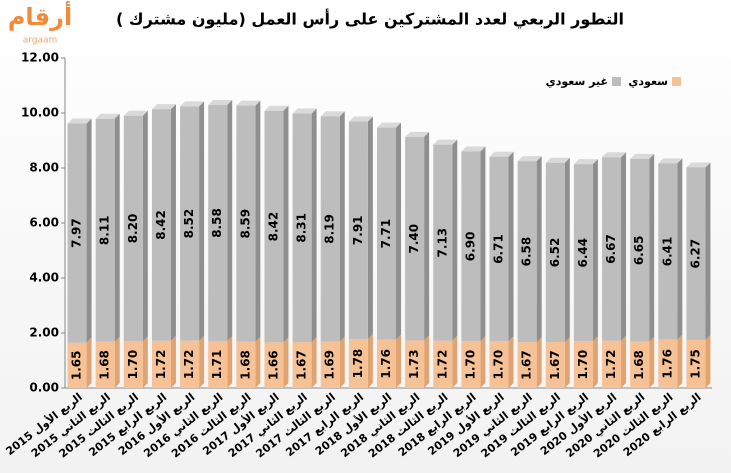 Image resolution: width=731 pixels, height=473 pixels. I want to click on data-label: 6.58, so click(527, 252).